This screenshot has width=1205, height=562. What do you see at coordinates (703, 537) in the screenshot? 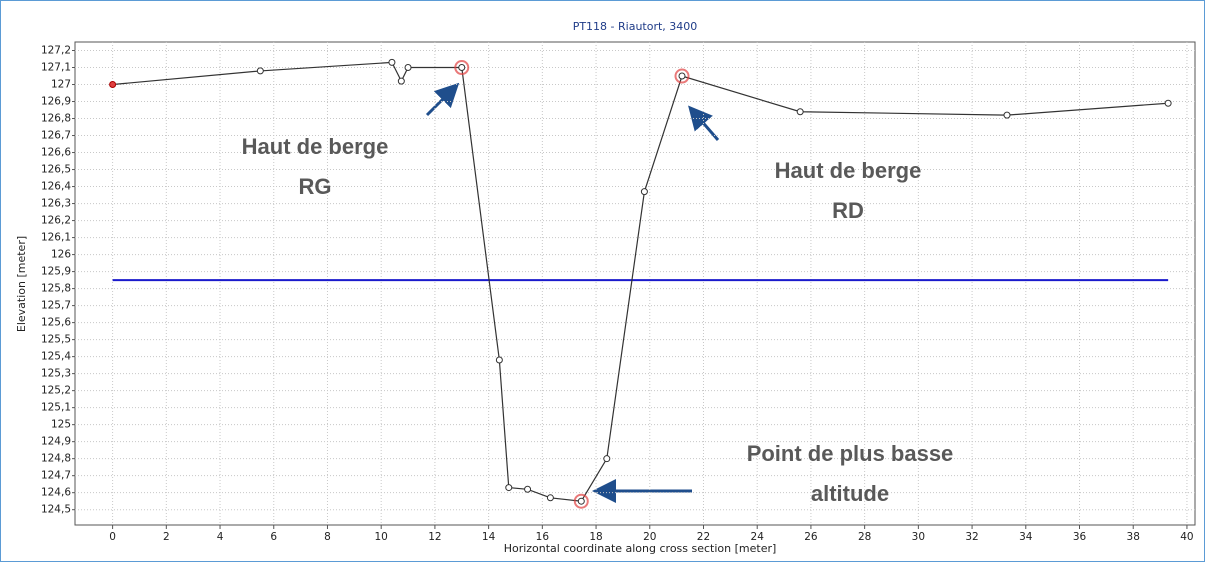
I see `x-tick-label: 22` at bounding box center [703, 537].